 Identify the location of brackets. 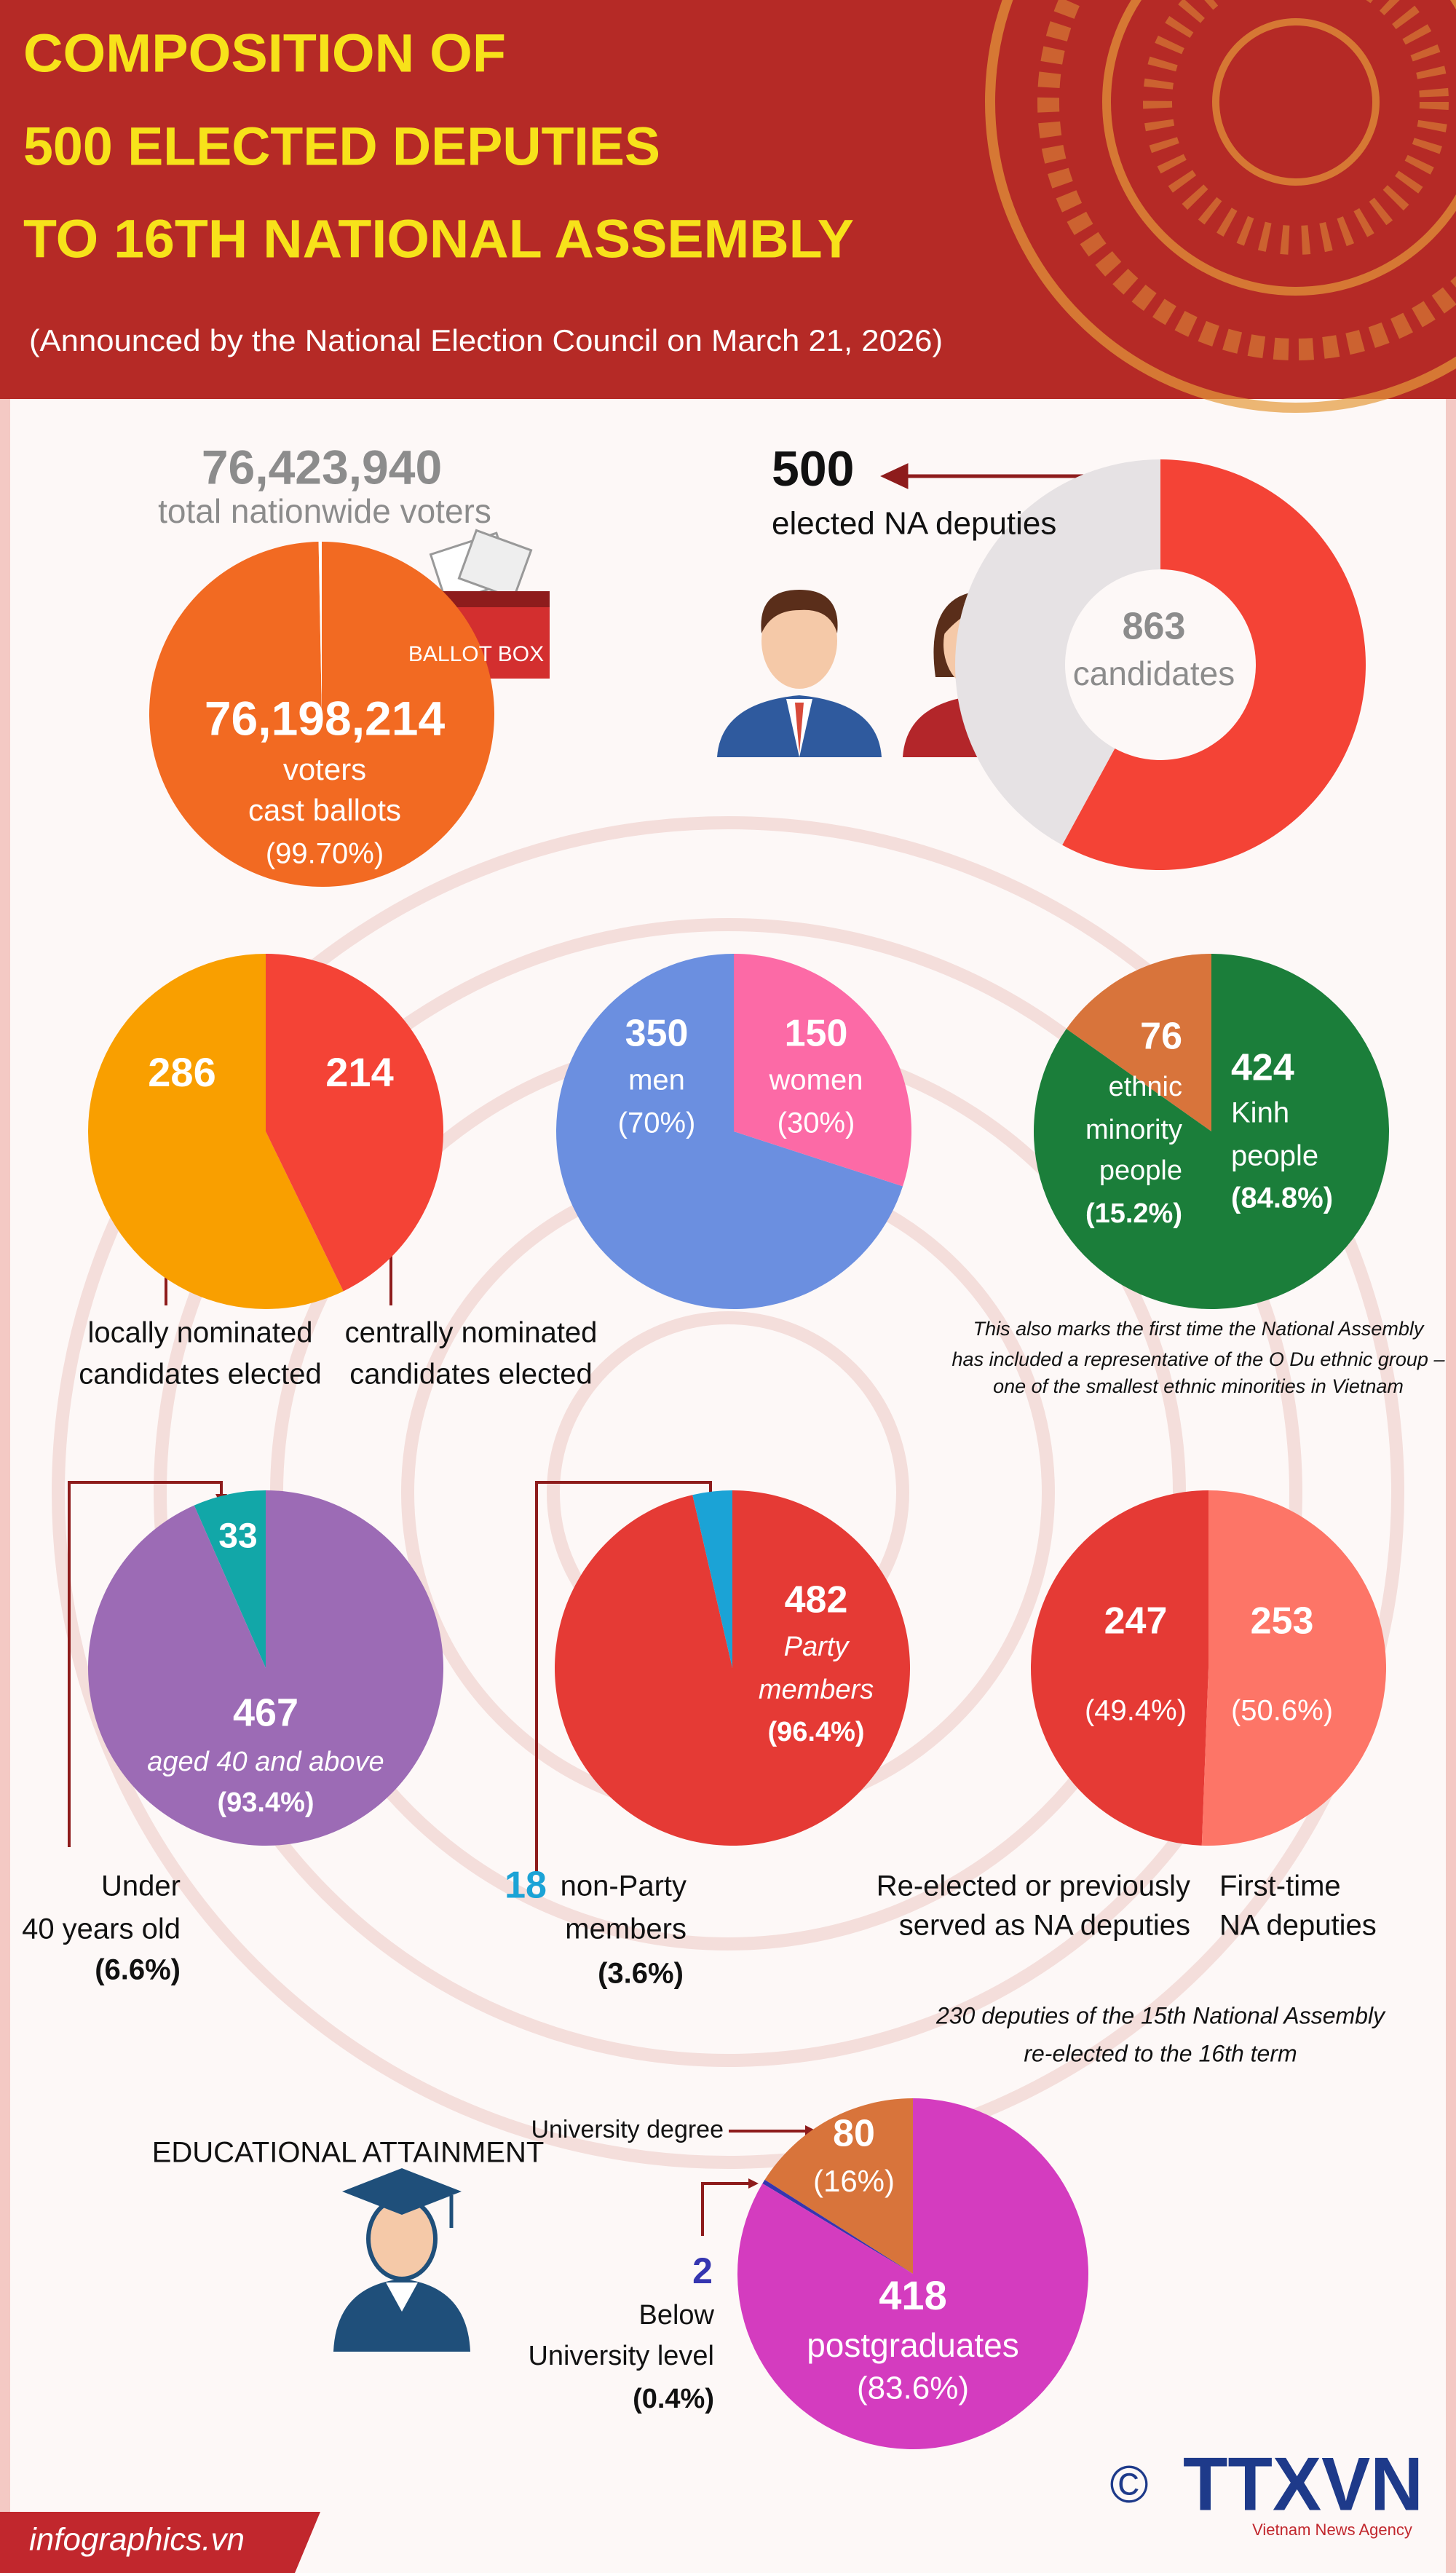
(438, 1858).